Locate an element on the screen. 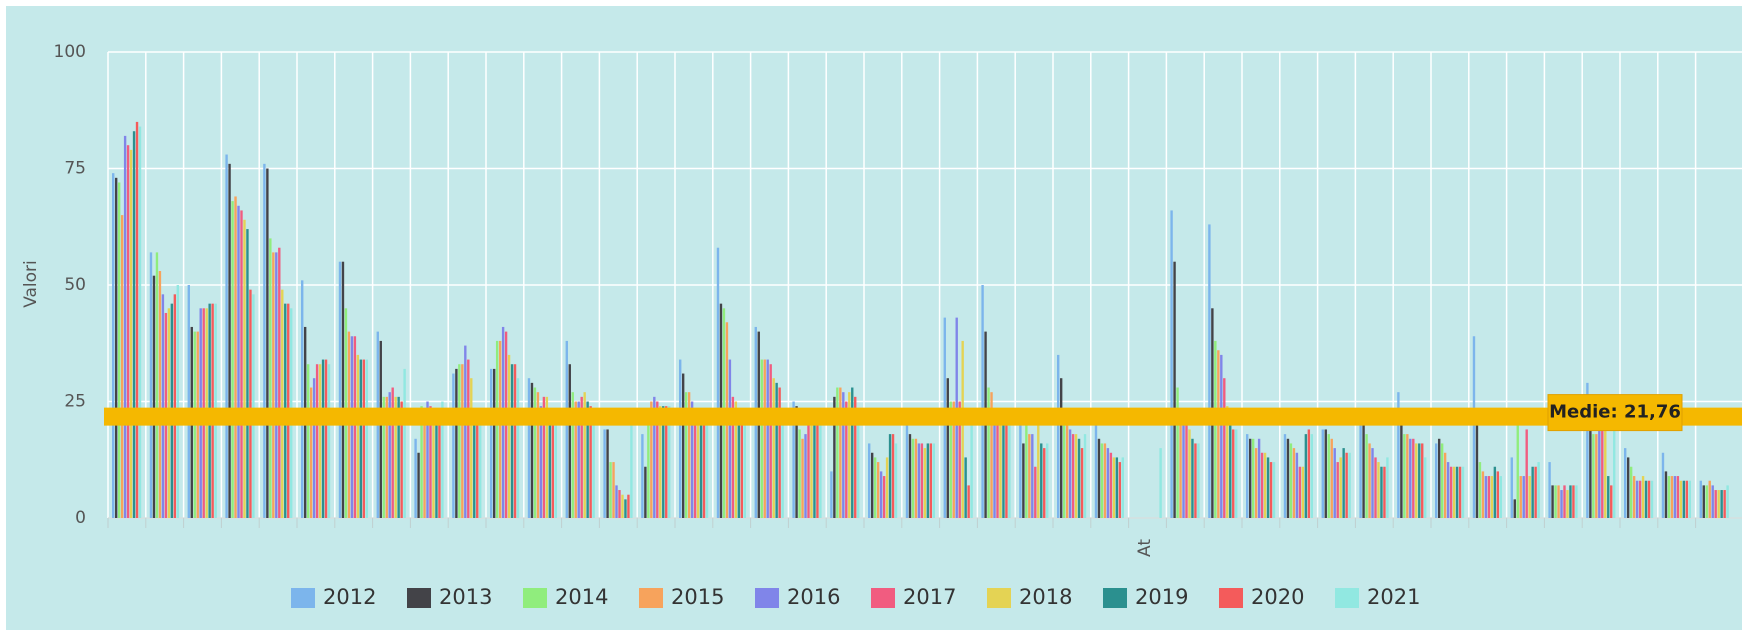  y-axis-label: Valori is located at coordinates (31, 284).